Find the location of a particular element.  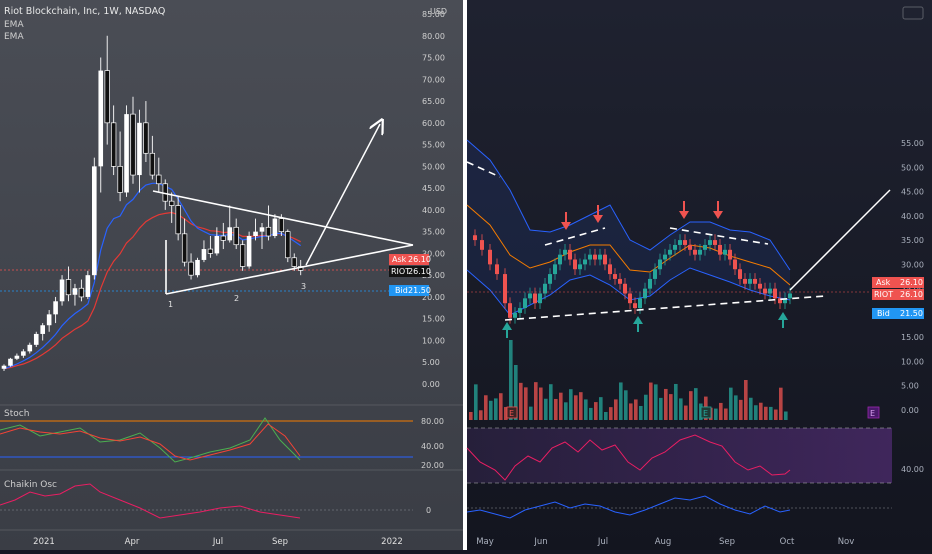

time-label: Jul is located at coordinates (602, 542).